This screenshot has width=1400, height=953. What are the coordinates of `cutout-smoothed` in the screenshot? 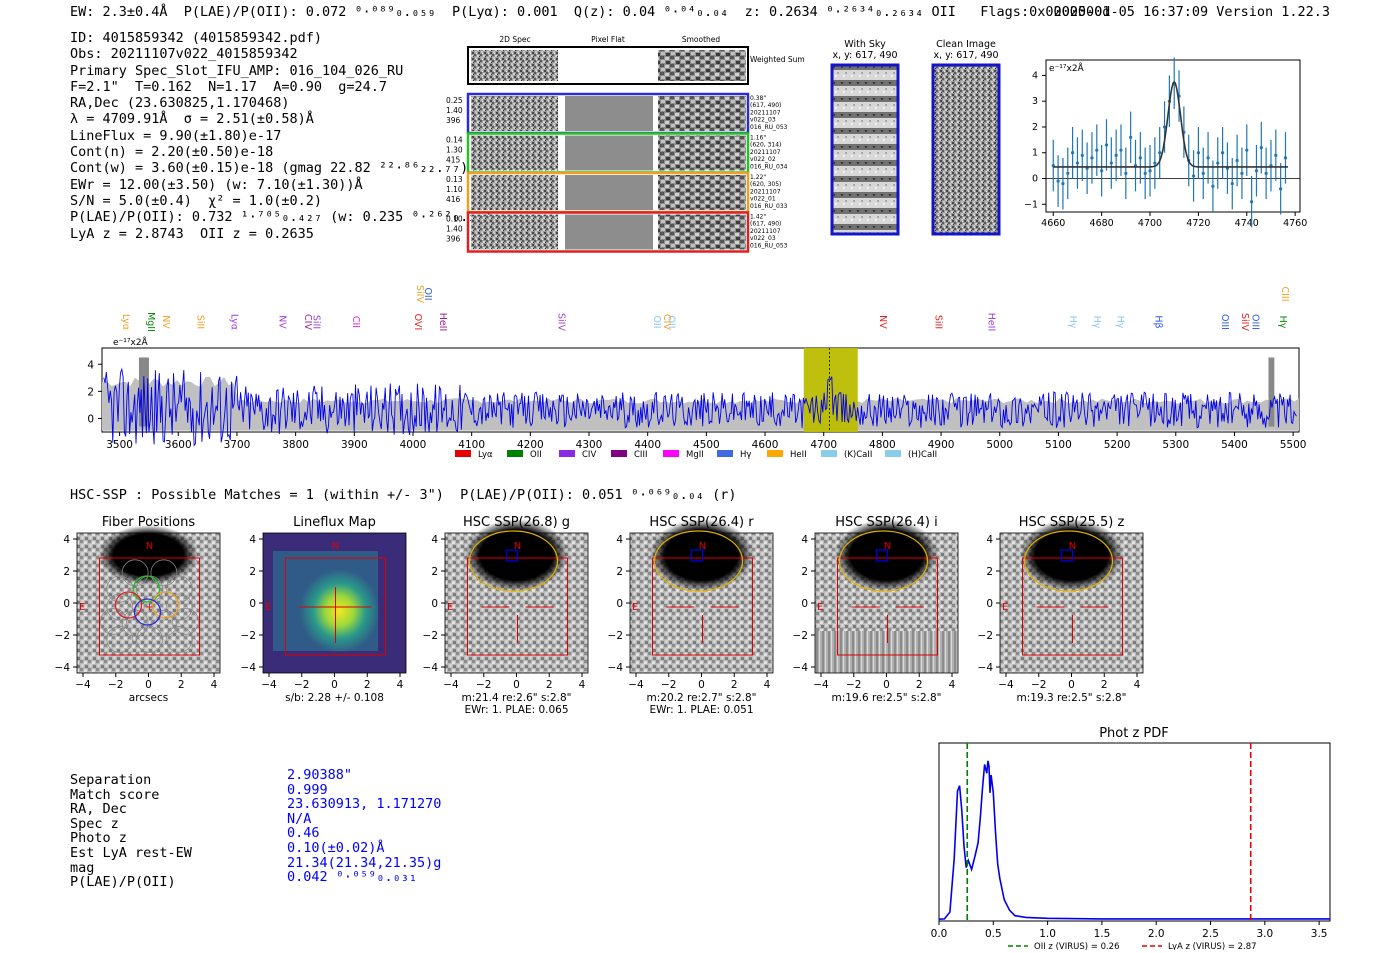 It's located at (702, 232).